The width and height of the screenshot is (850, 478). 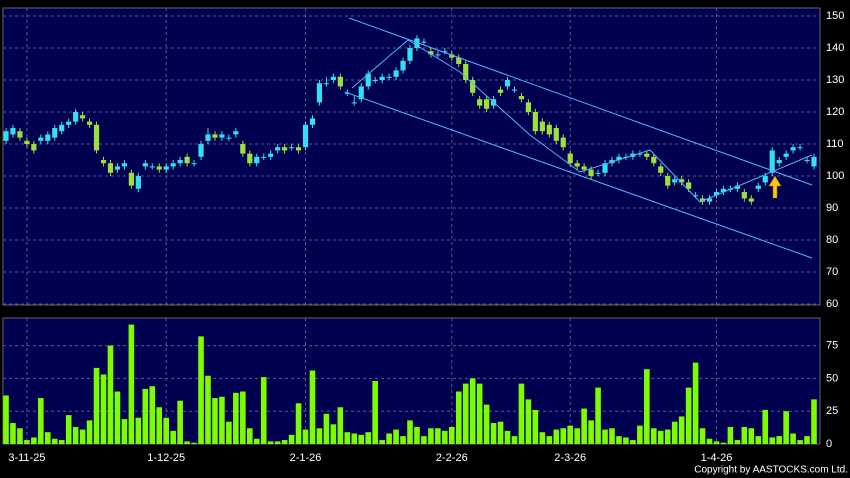 I want to click on y-tick-label: 110, so click(x=835, y=144).